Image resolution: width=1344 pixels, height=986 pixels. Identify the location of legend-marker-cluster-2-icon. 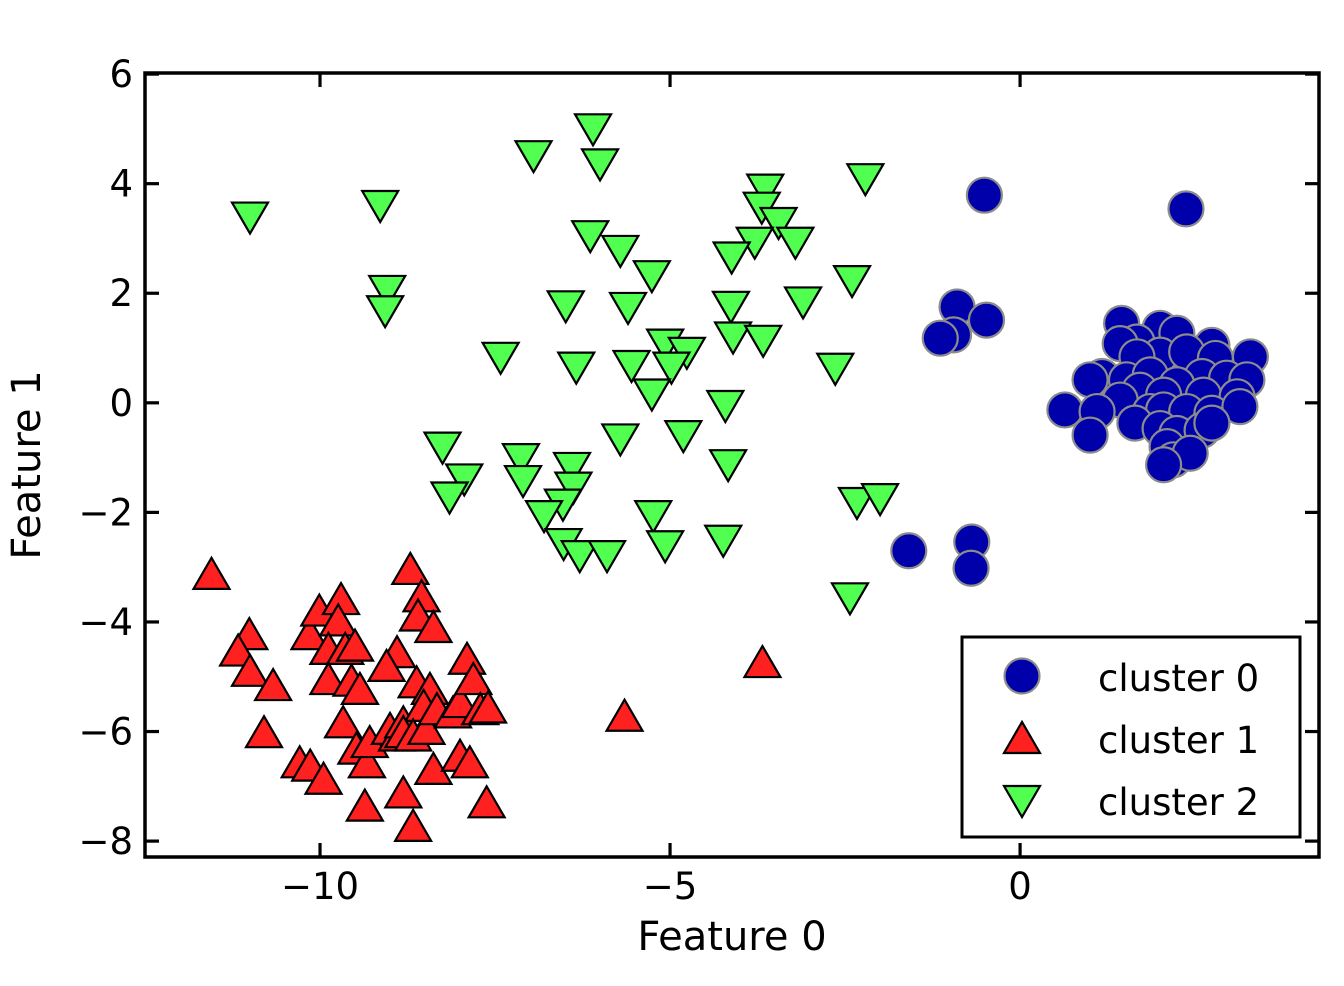
(1022, 802).